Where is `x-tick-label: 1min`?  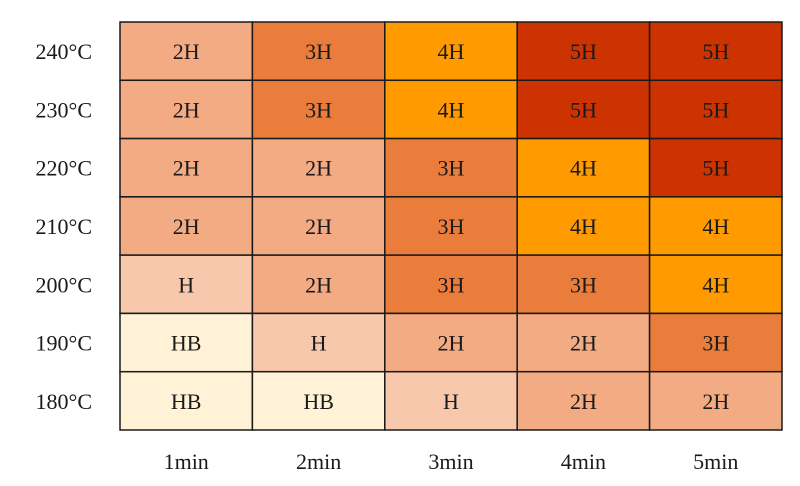
x-tick-label: 1min is located at coordinates (186, 461).